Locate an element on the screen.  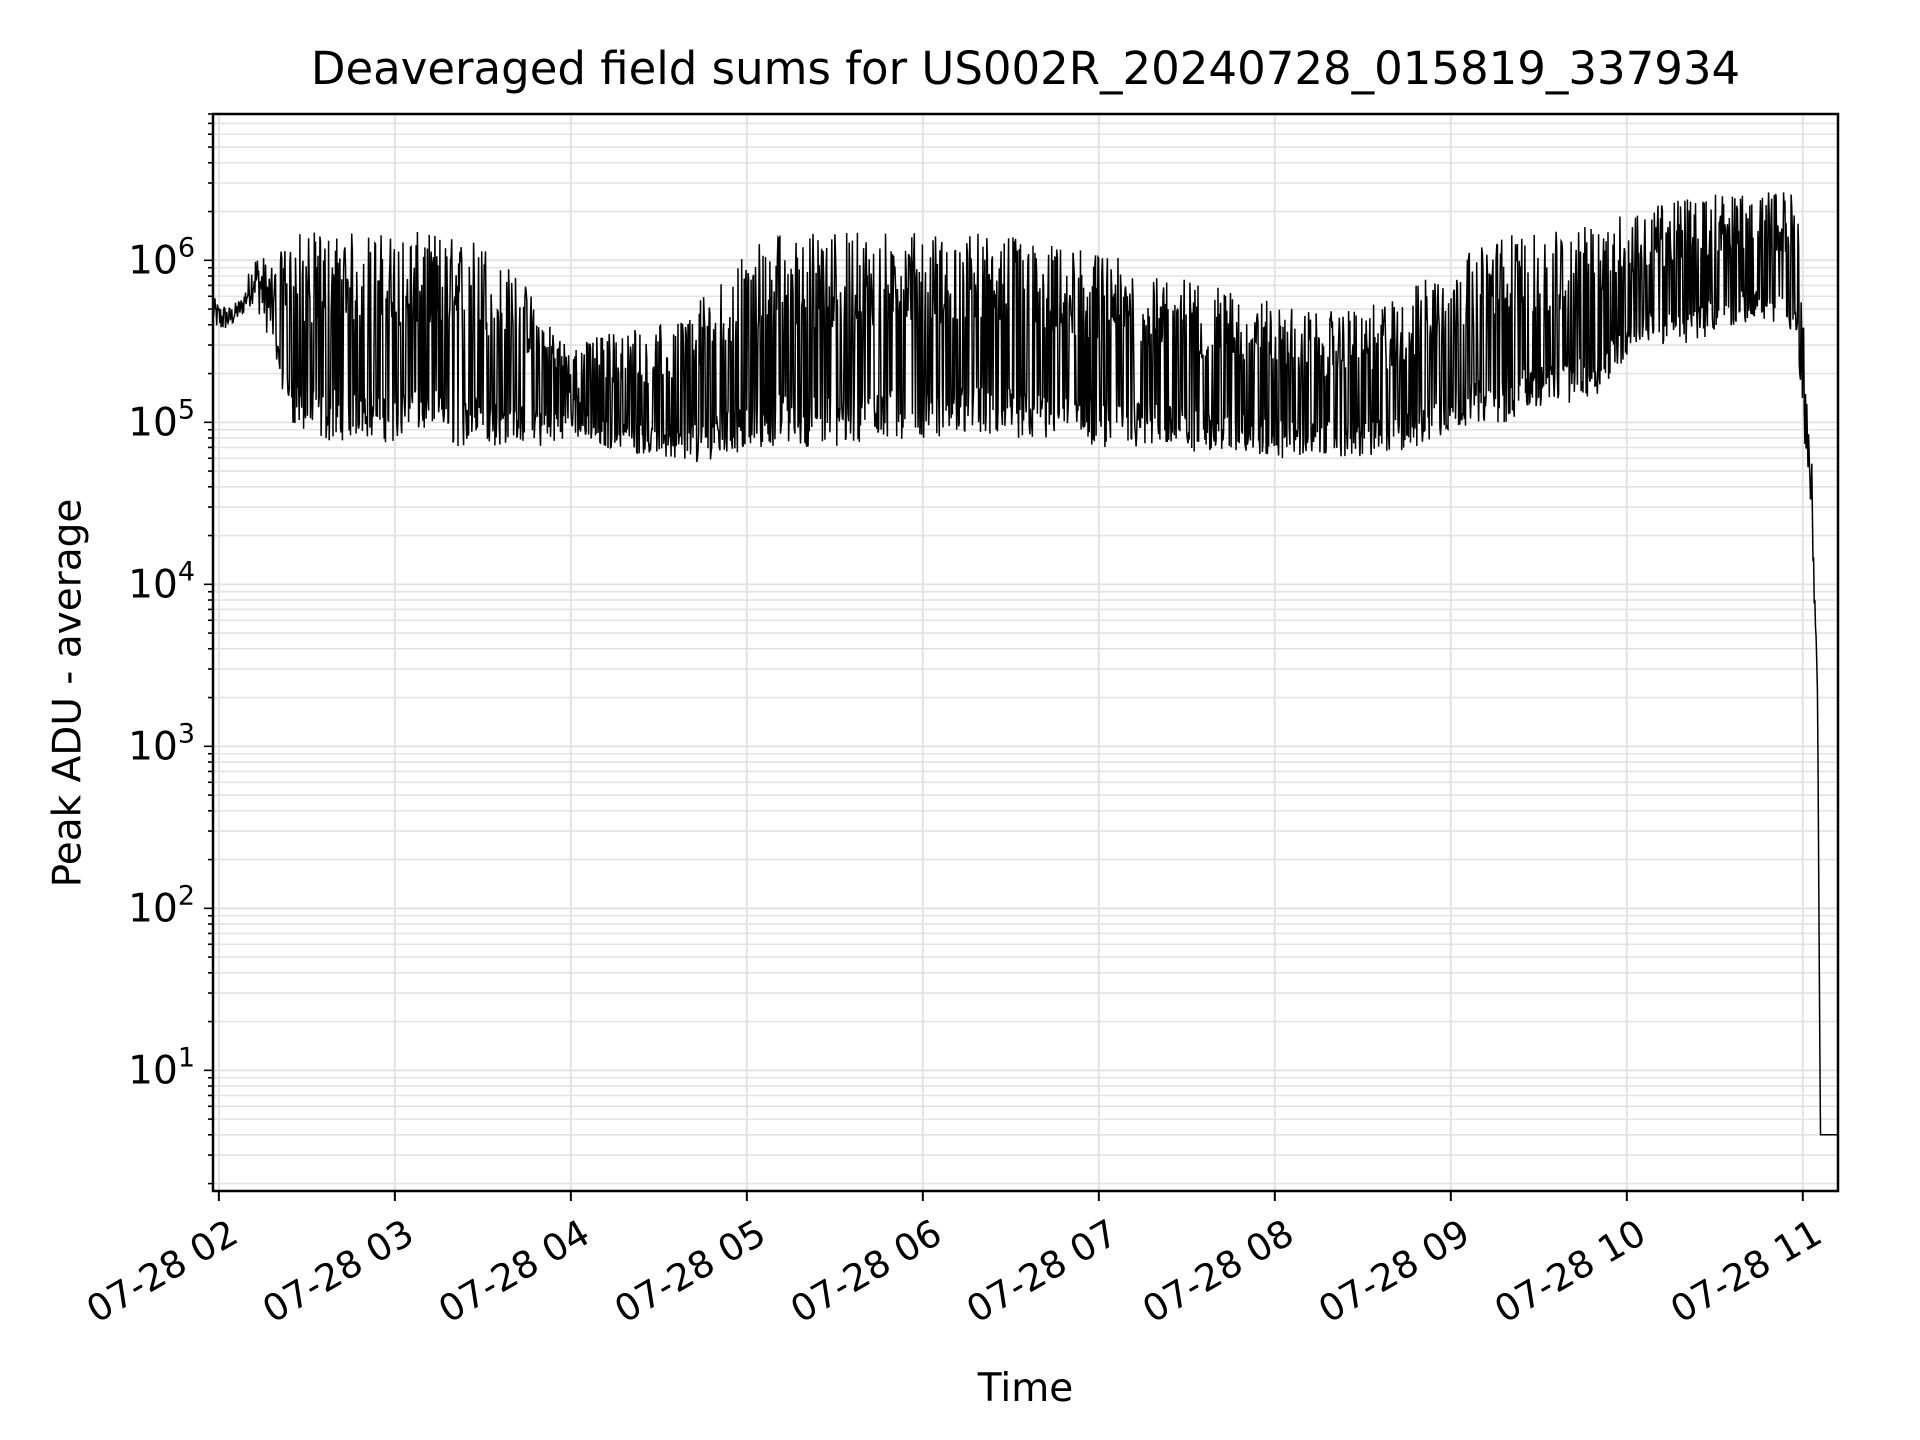
y-tick-label: 10³ is located at coordinates (161, 743).